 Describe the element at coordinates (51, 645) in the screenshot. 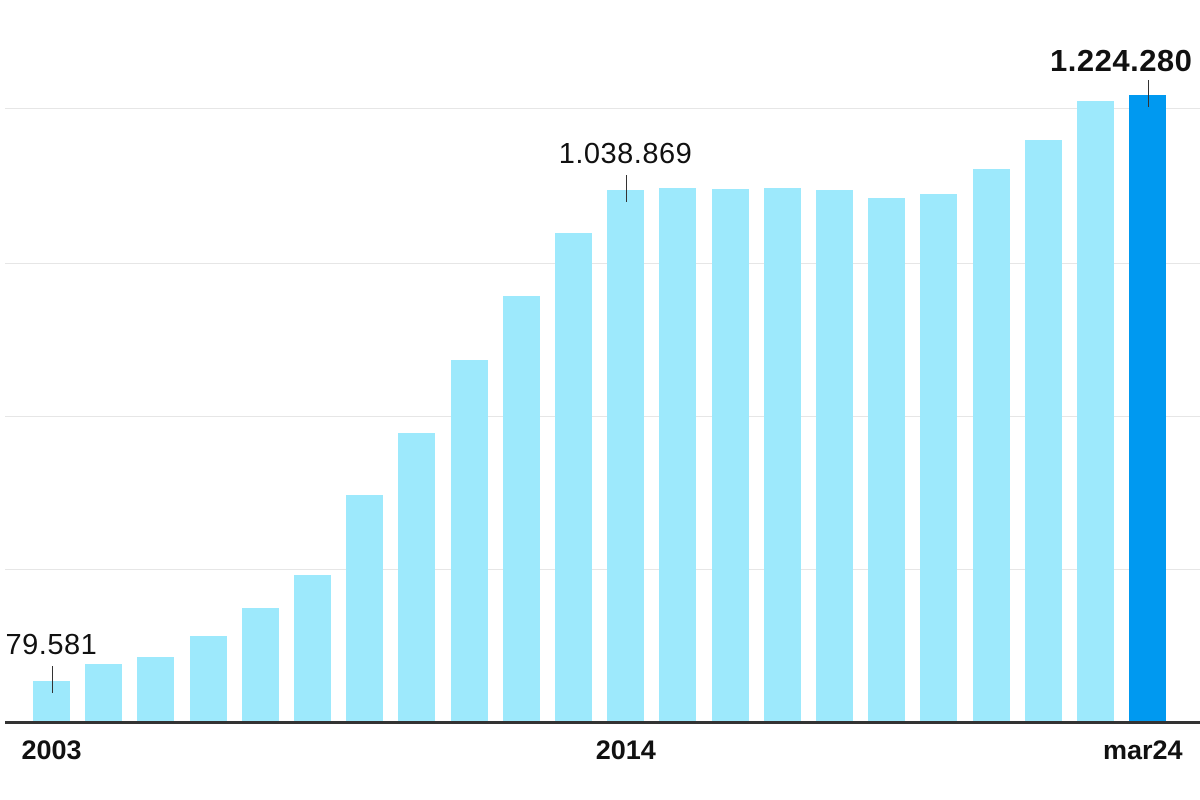

I see `value-annotation: 79.581` at that location.